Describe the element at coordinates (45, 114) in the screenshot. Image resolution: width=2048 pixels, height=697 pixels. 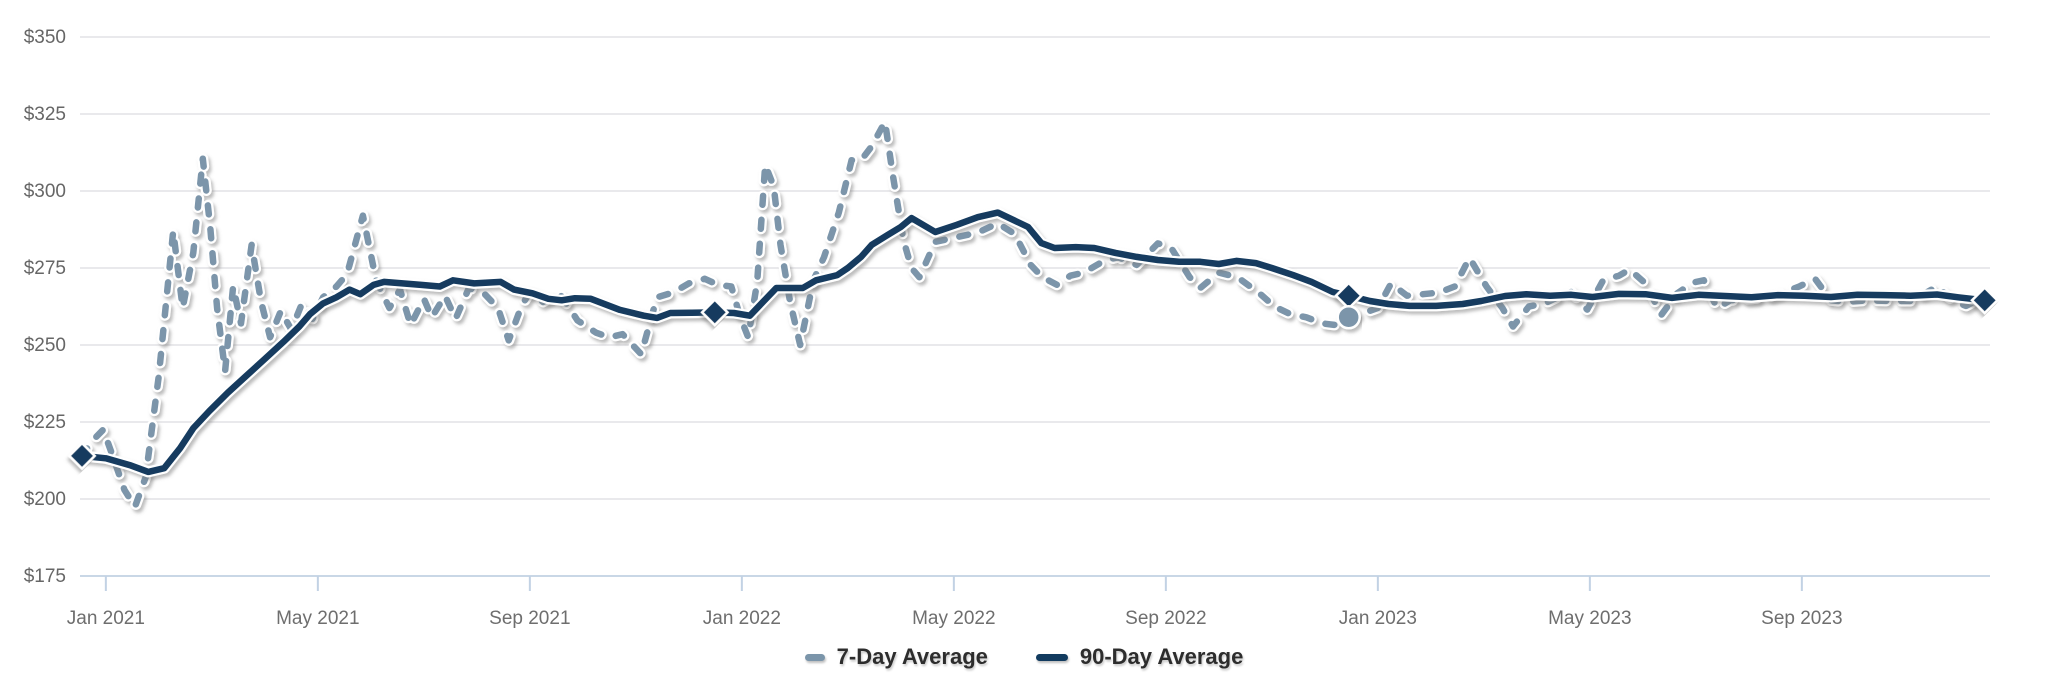
I see `y-axis-label: $325` at that location.